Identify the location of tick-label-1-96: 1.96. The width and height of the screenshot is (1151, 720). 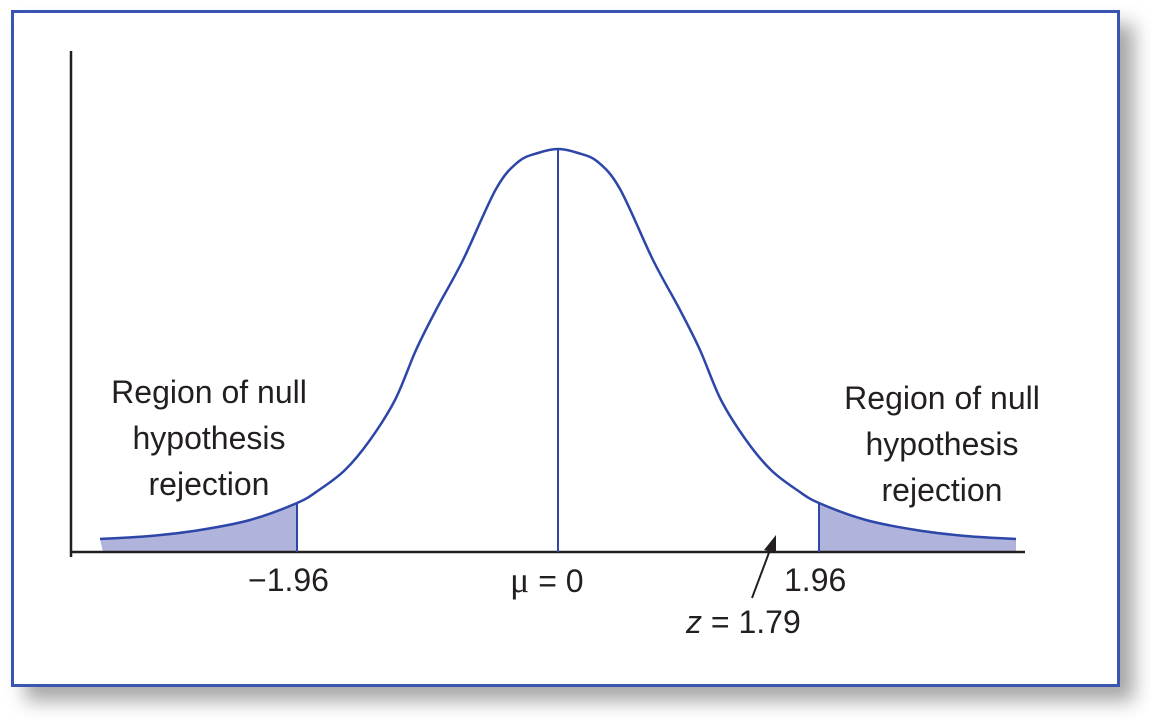
(815, 580).